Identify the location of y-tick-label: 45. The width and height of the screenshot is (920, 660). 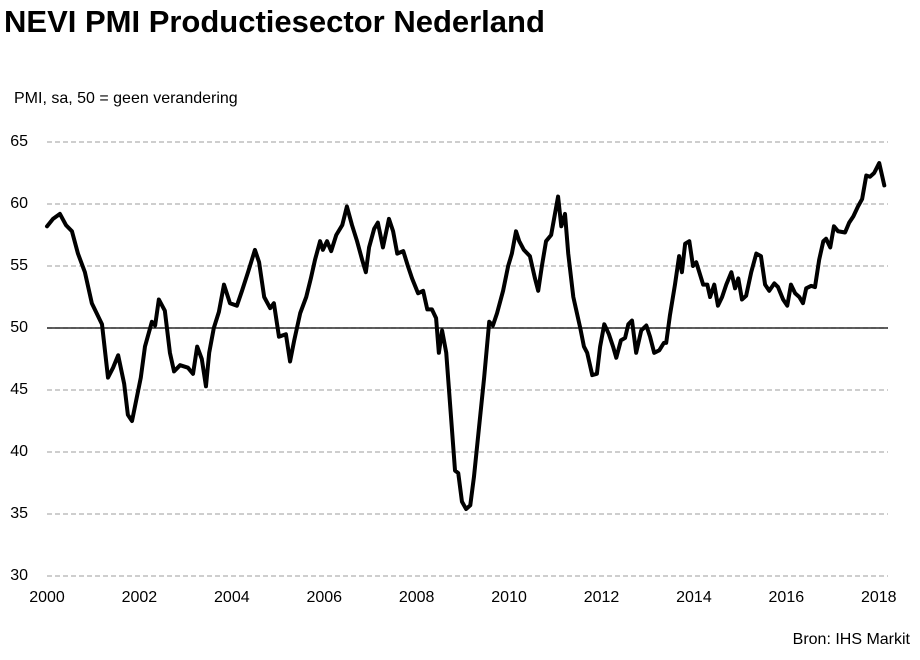
(19, 389).